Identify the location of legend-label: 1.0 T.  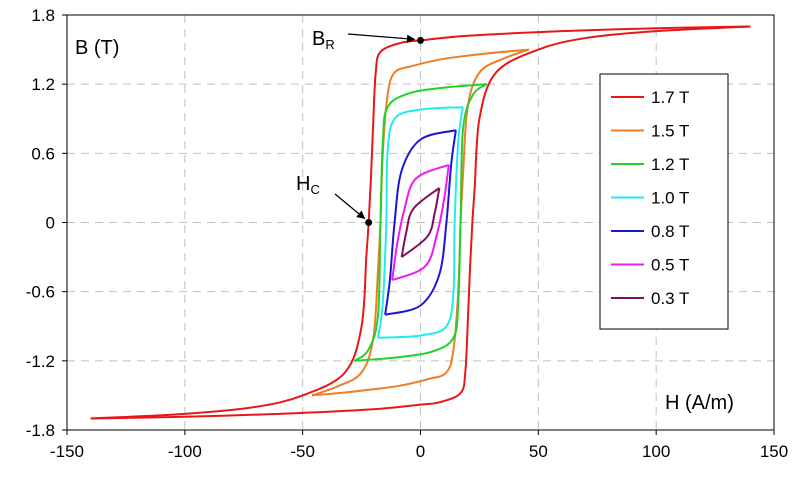
(670, 198).